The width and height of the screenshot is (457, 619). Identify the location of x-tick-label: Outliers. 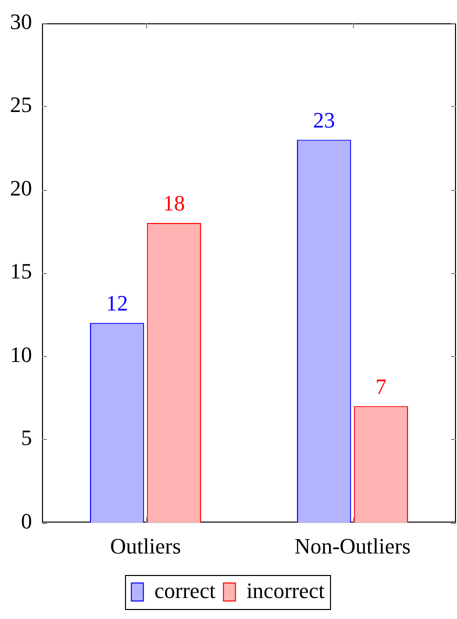
(145, 546).